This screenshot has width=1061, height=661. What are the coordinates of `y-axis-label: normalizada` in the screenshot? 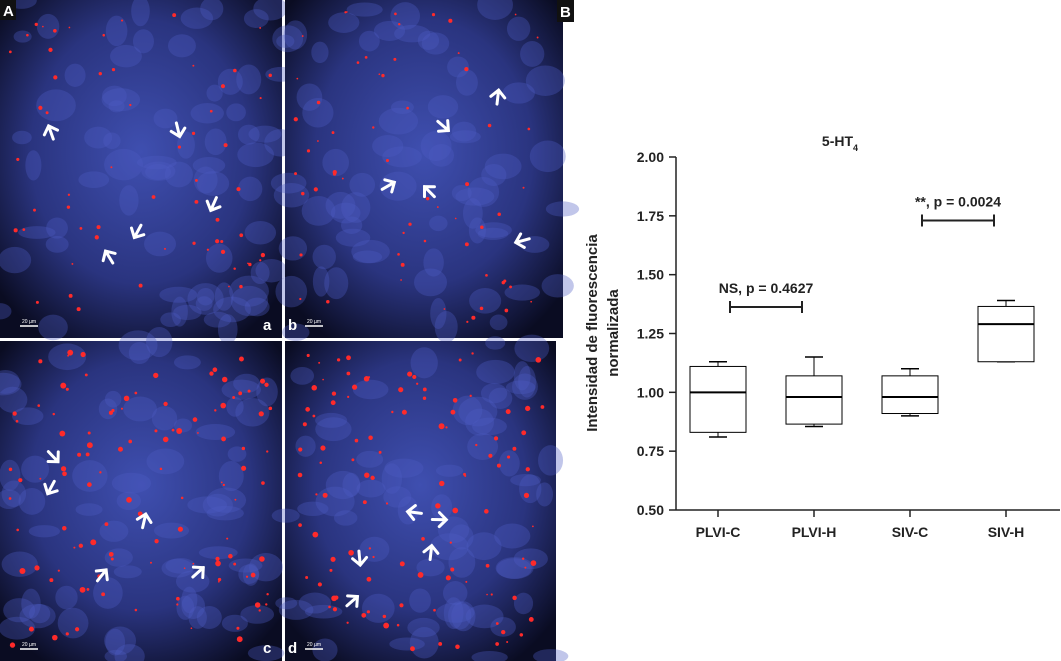 It's located at (613, 333).